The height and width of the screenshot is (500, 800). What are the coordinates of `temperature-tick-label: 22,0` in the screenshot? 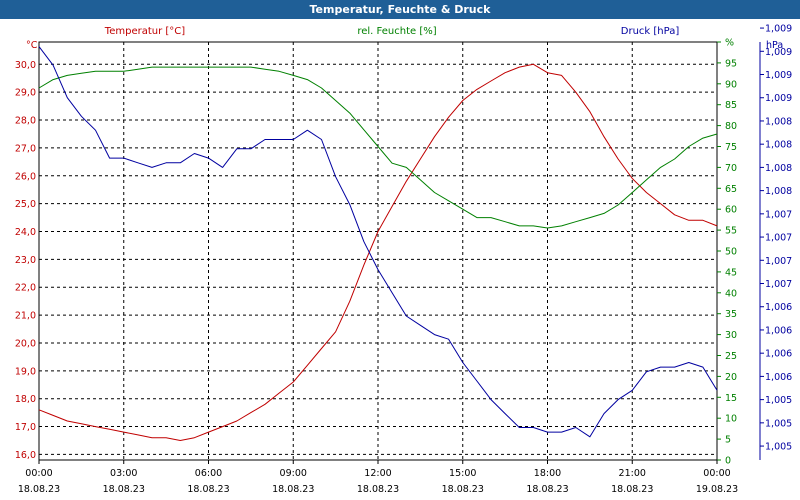 It's located at (25, 288).